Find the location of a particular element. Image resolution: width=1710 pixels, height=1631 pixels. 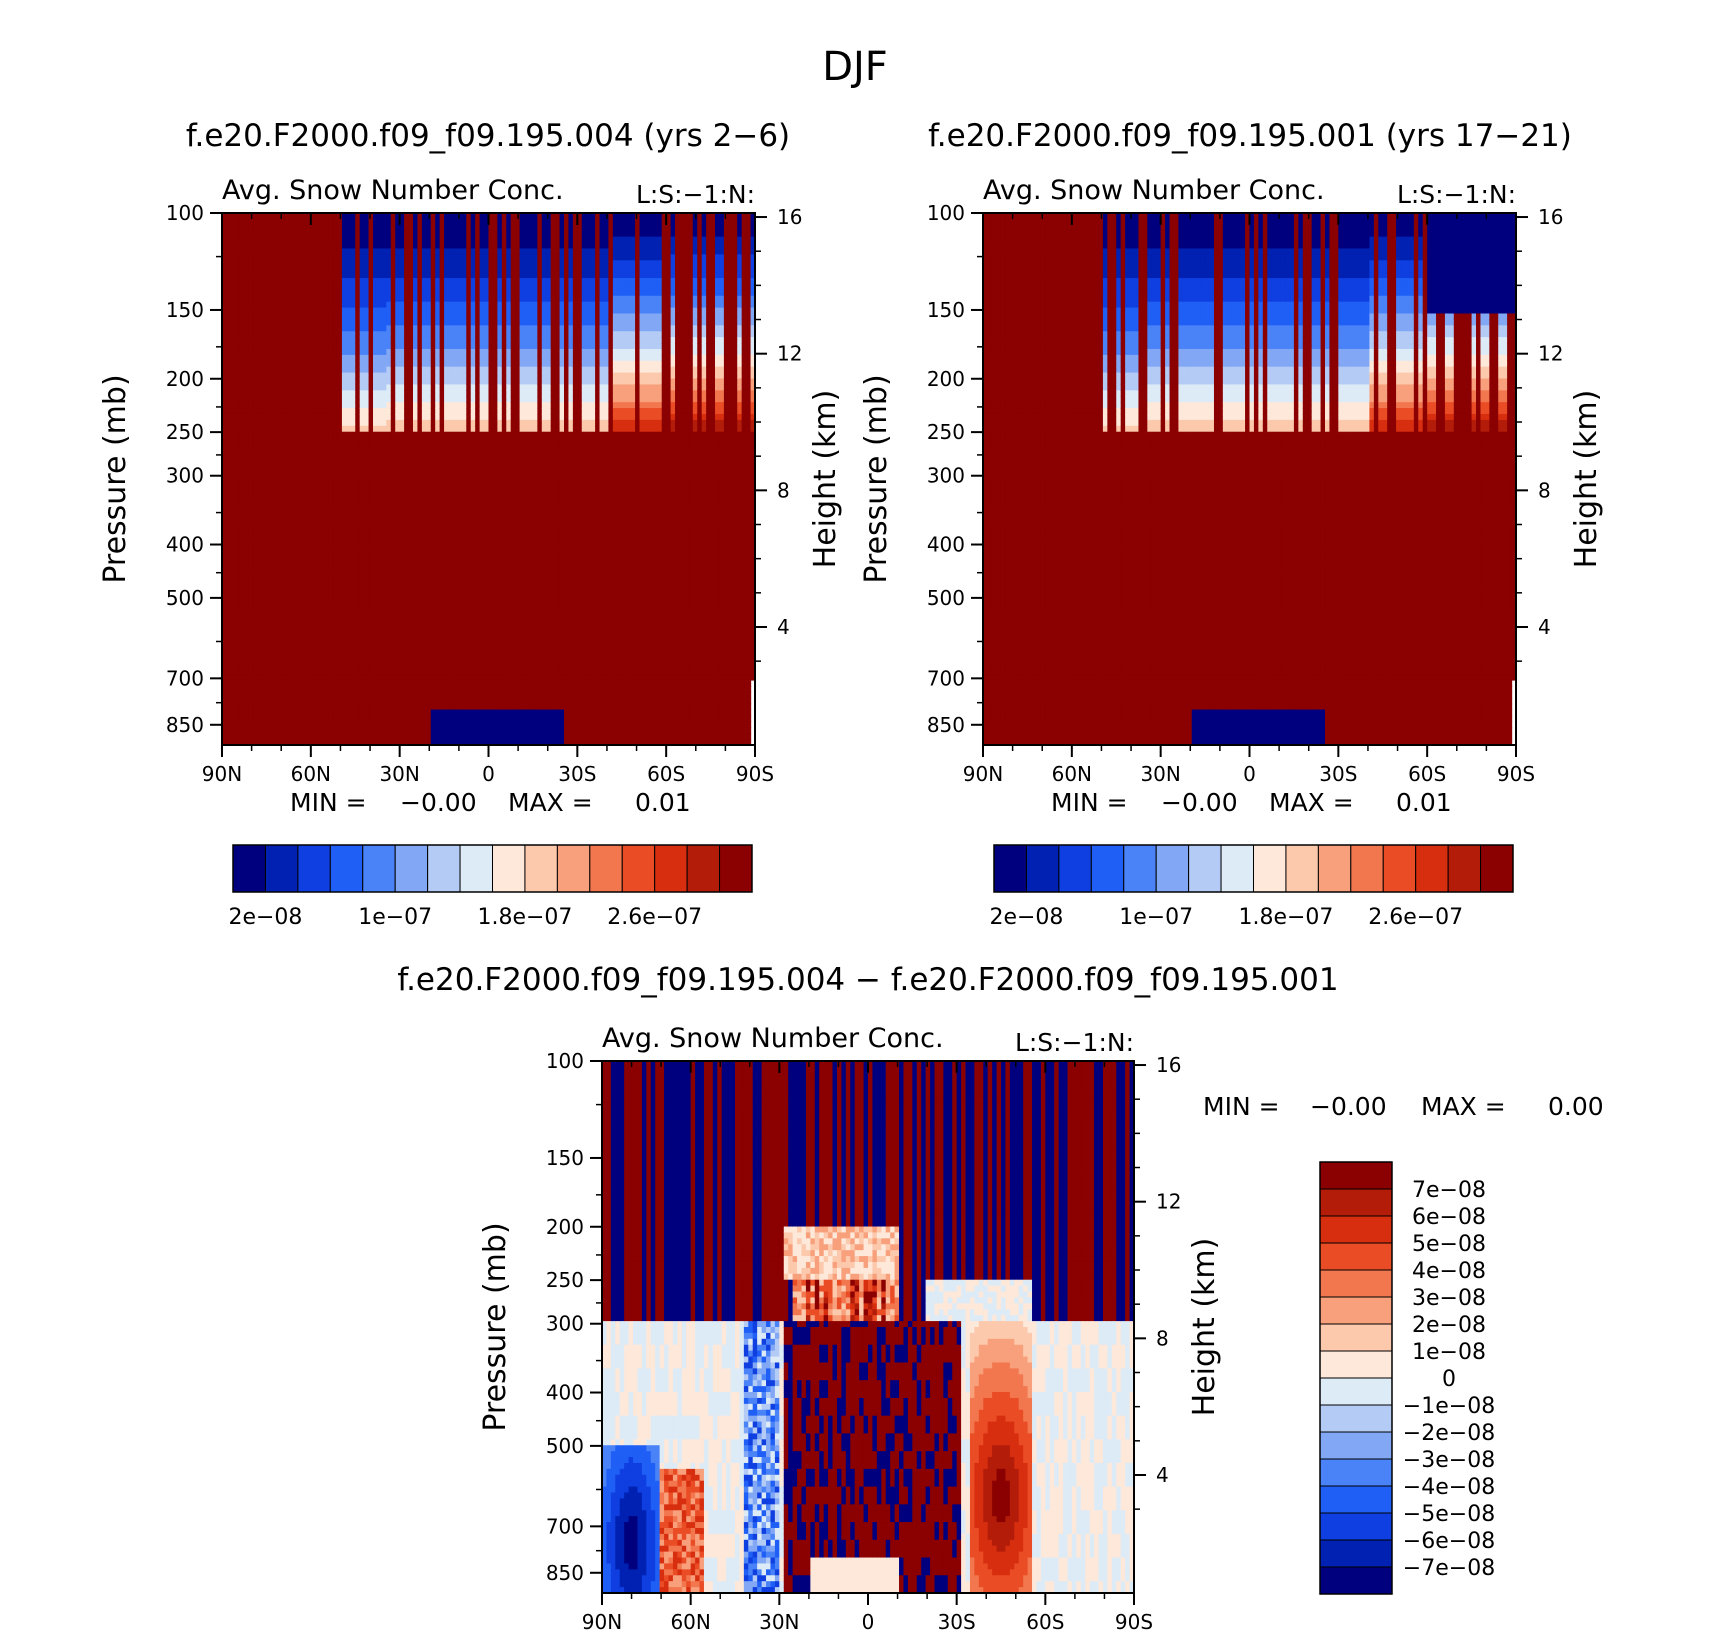

heatmap-field is located at coordinates (489, 479).